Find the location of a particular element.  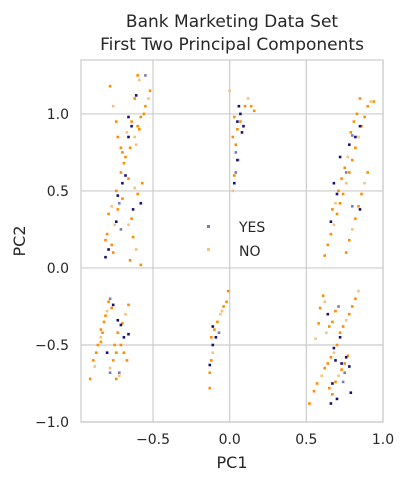

chart-title-line-2: First Two Principal Components is located at coordinates (232, 45).